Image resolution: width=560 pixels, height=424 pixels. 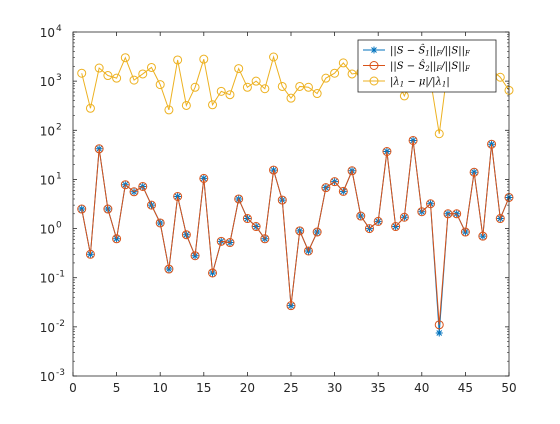 What do you see at coordinates (423, 82) in the screenshot?
I see `legend-label-text: − μ|/|λ` at bounding box center [423, 82].